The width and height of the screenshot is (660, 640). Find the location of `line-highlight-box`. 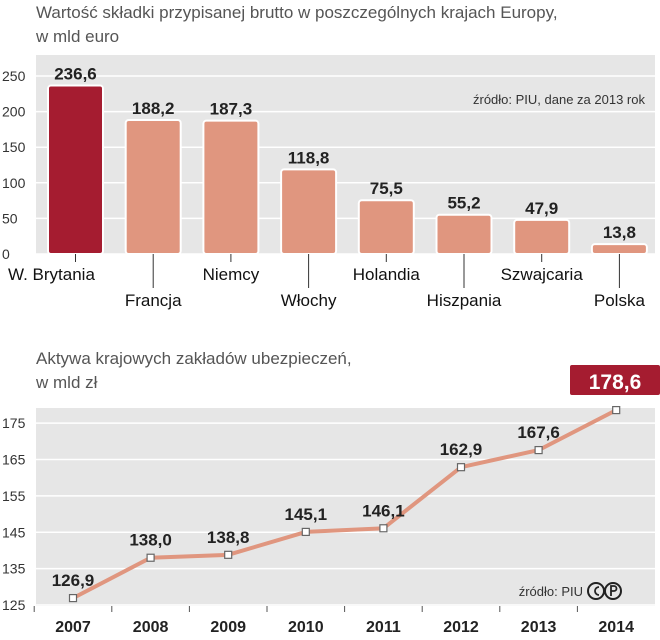

line-highlight-box is located at coordinates (614, 380).